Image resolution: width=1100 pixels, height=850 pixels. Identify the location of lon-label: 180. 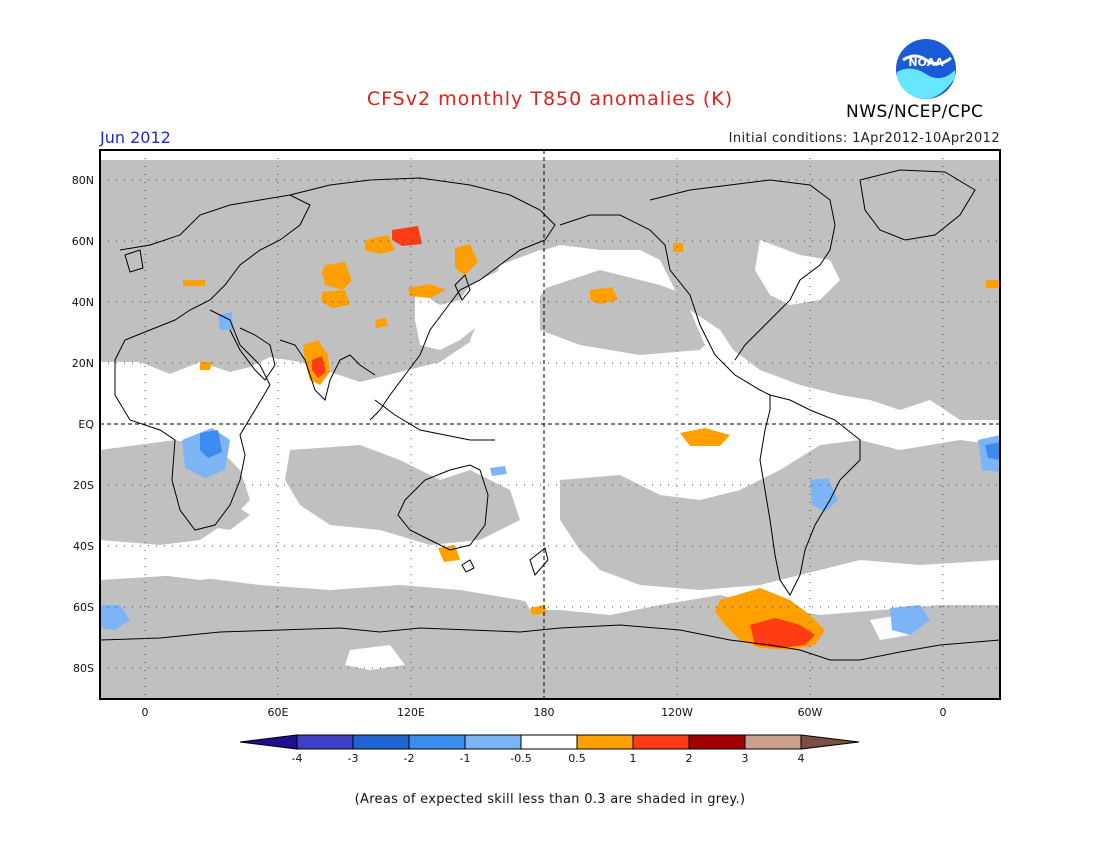
(544, 712).